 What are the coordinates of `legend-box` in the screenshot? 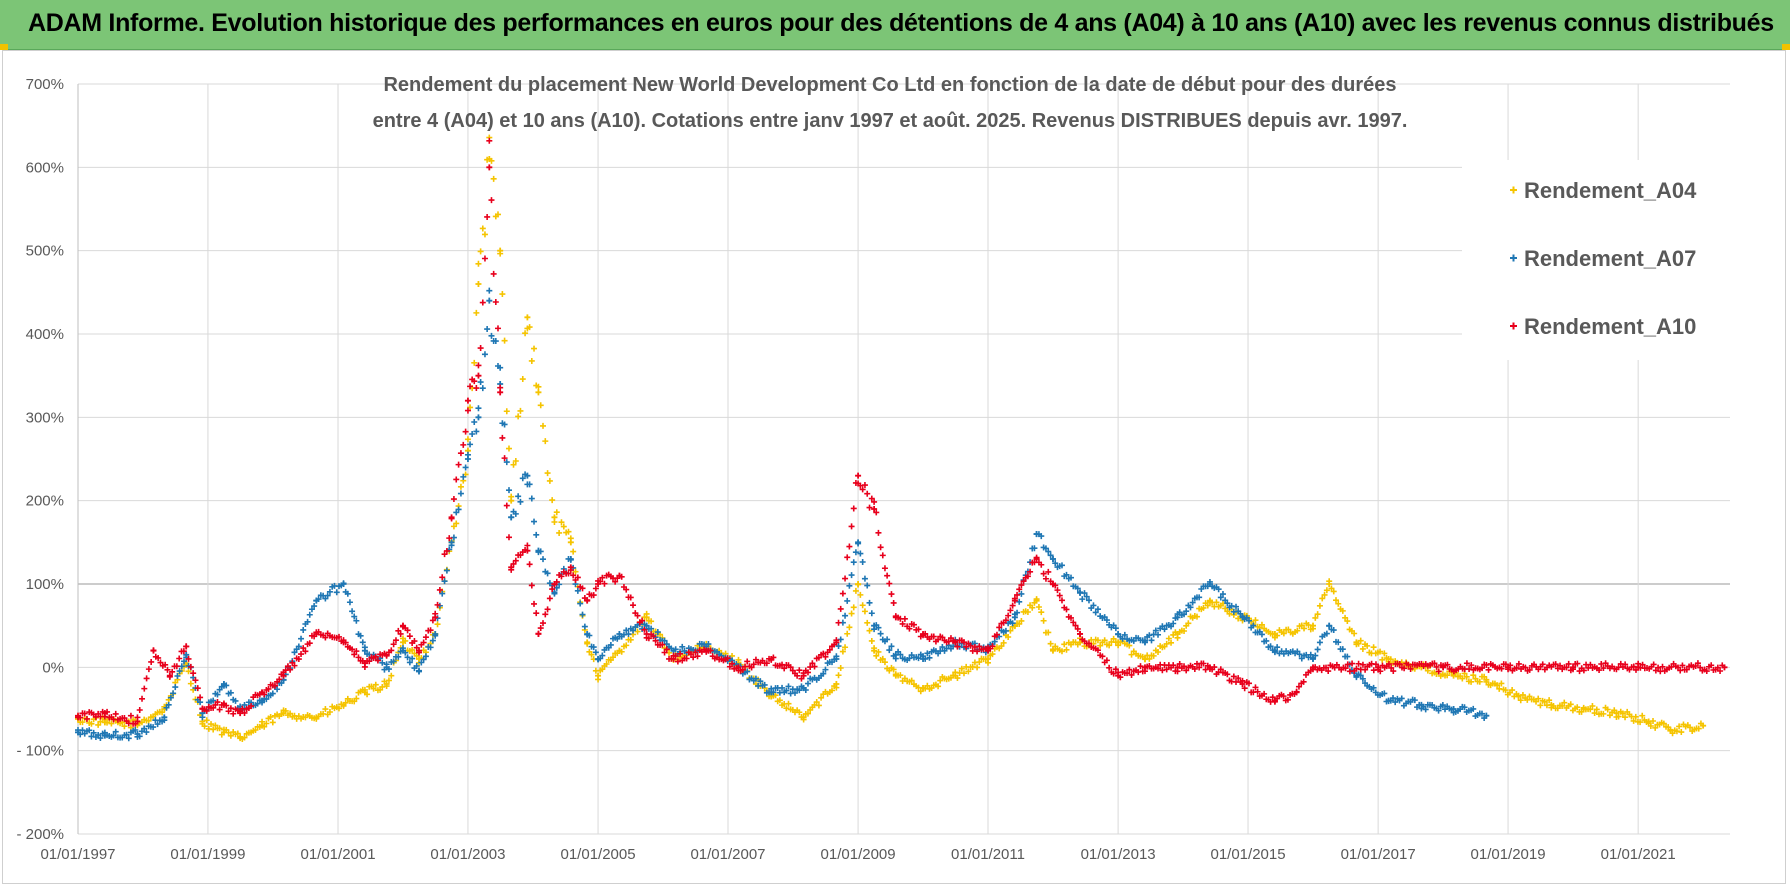 It's located at (1597, 260).